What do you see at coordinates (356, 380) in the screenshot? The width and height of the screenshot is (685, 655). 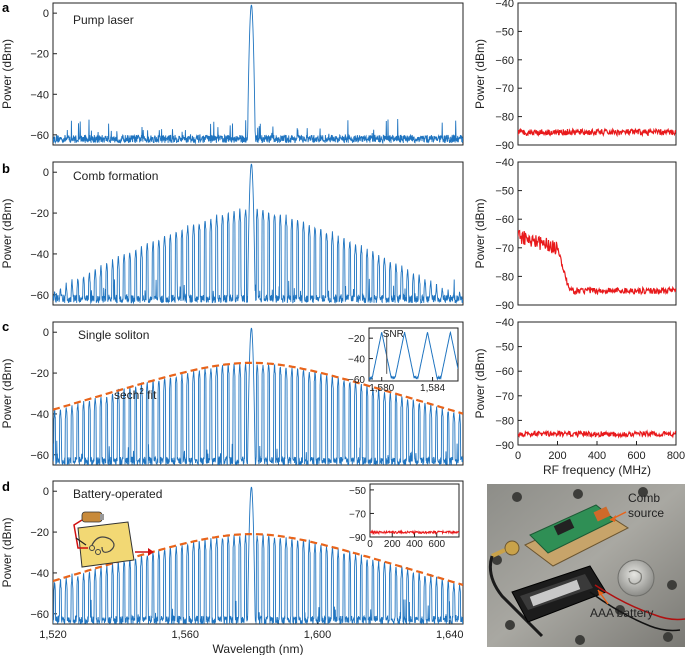 I see `c-spectrum-inset-ytick-label: −60` at bounding box center [356, 380].